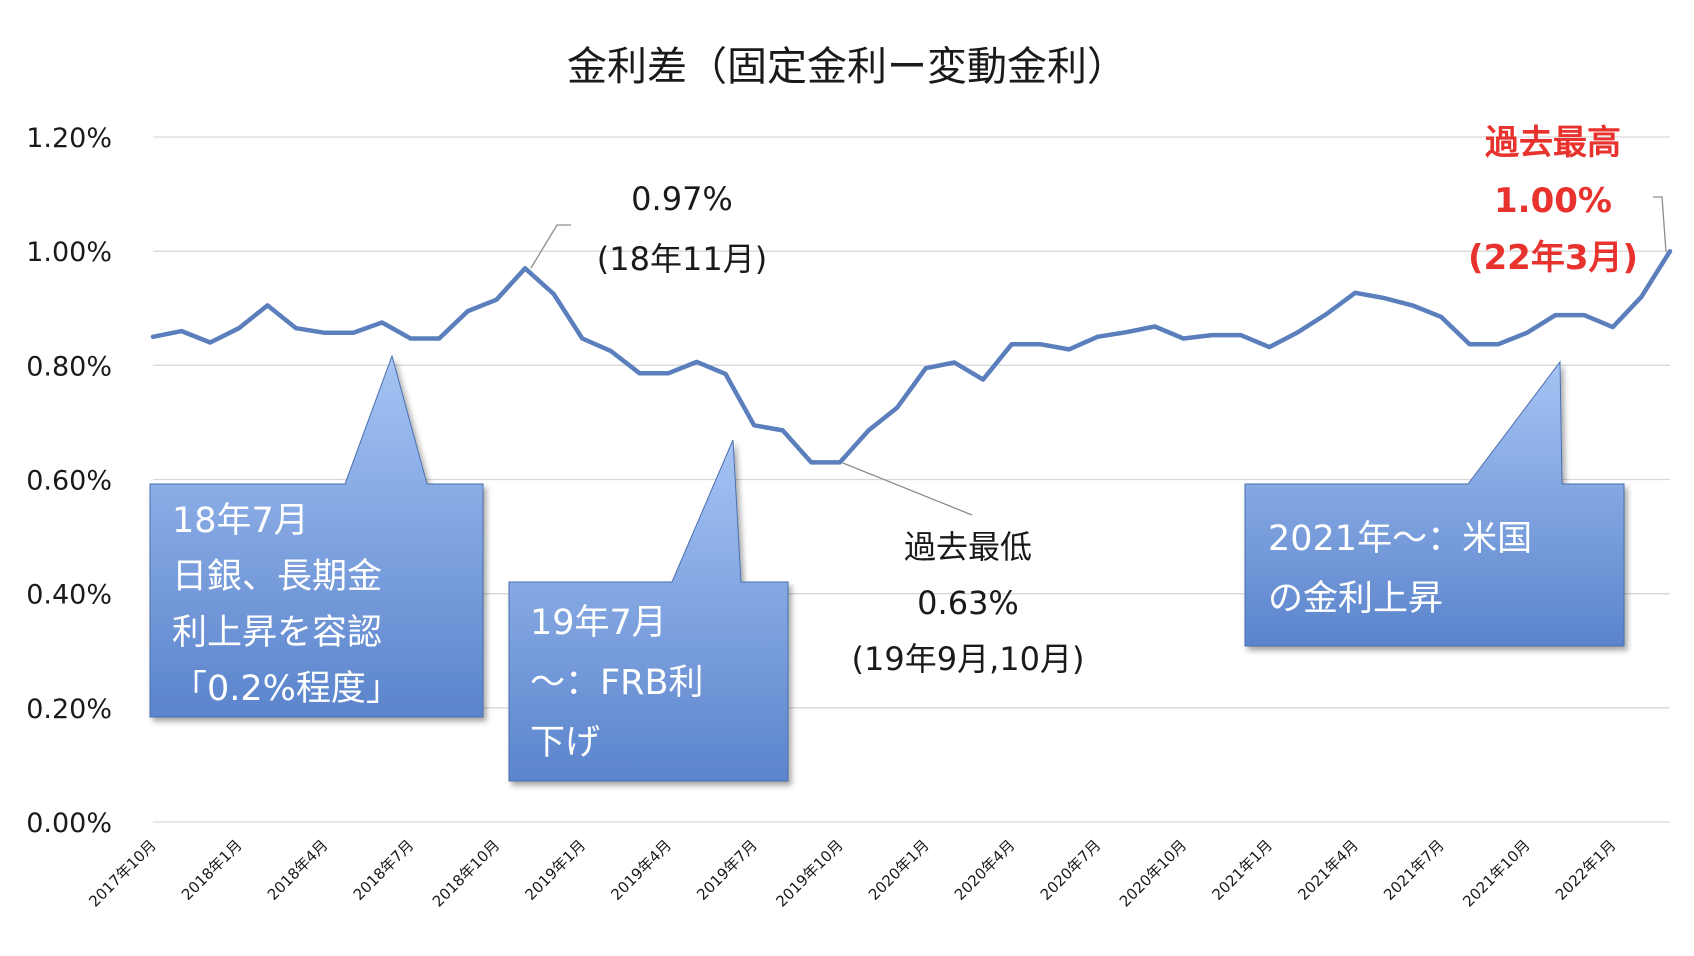 The width and height of the screenshot is (1694, 956). I want to click on y-tick-label: 0.80%, so click(69, 366).